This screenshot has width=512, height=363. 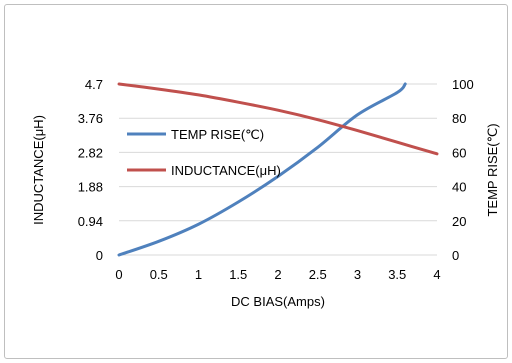 I want to click on x-tick-label: 3, so click(x=357, y=274).